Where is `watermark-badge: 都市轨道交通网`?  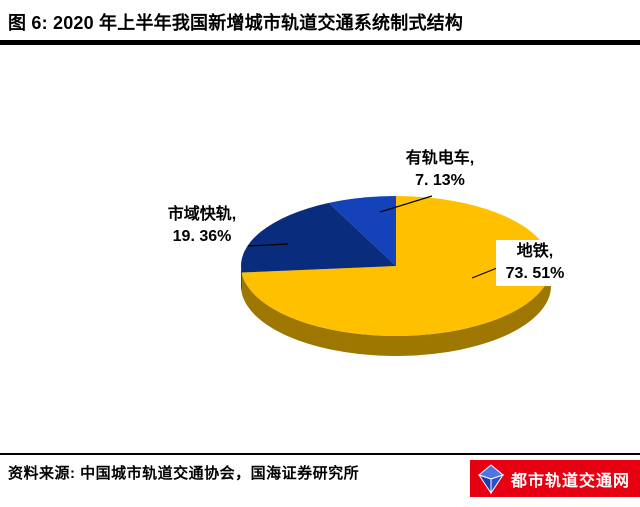
watermark-badge: 都市轨道交通网 is located at coordinates (554, 478).